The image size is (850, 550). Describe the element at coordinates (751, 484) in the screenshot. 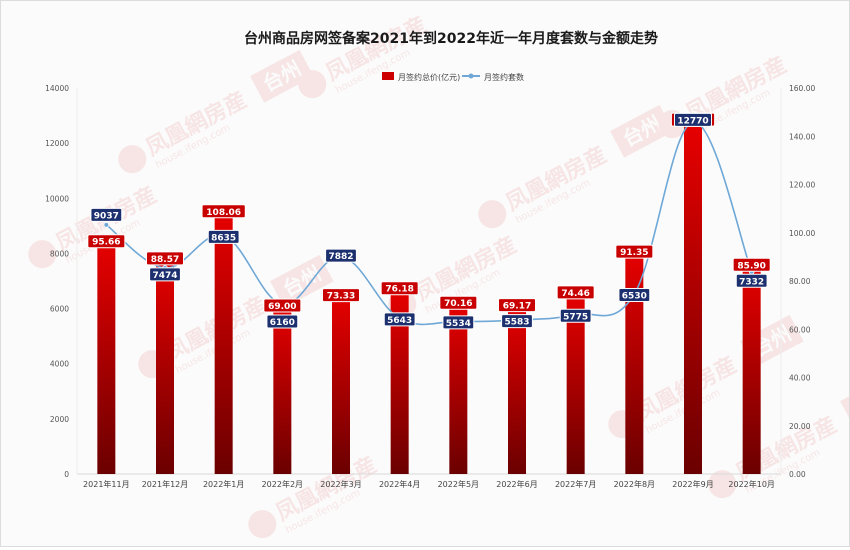

I see `x-tick-label: 2022年10月` at that location.